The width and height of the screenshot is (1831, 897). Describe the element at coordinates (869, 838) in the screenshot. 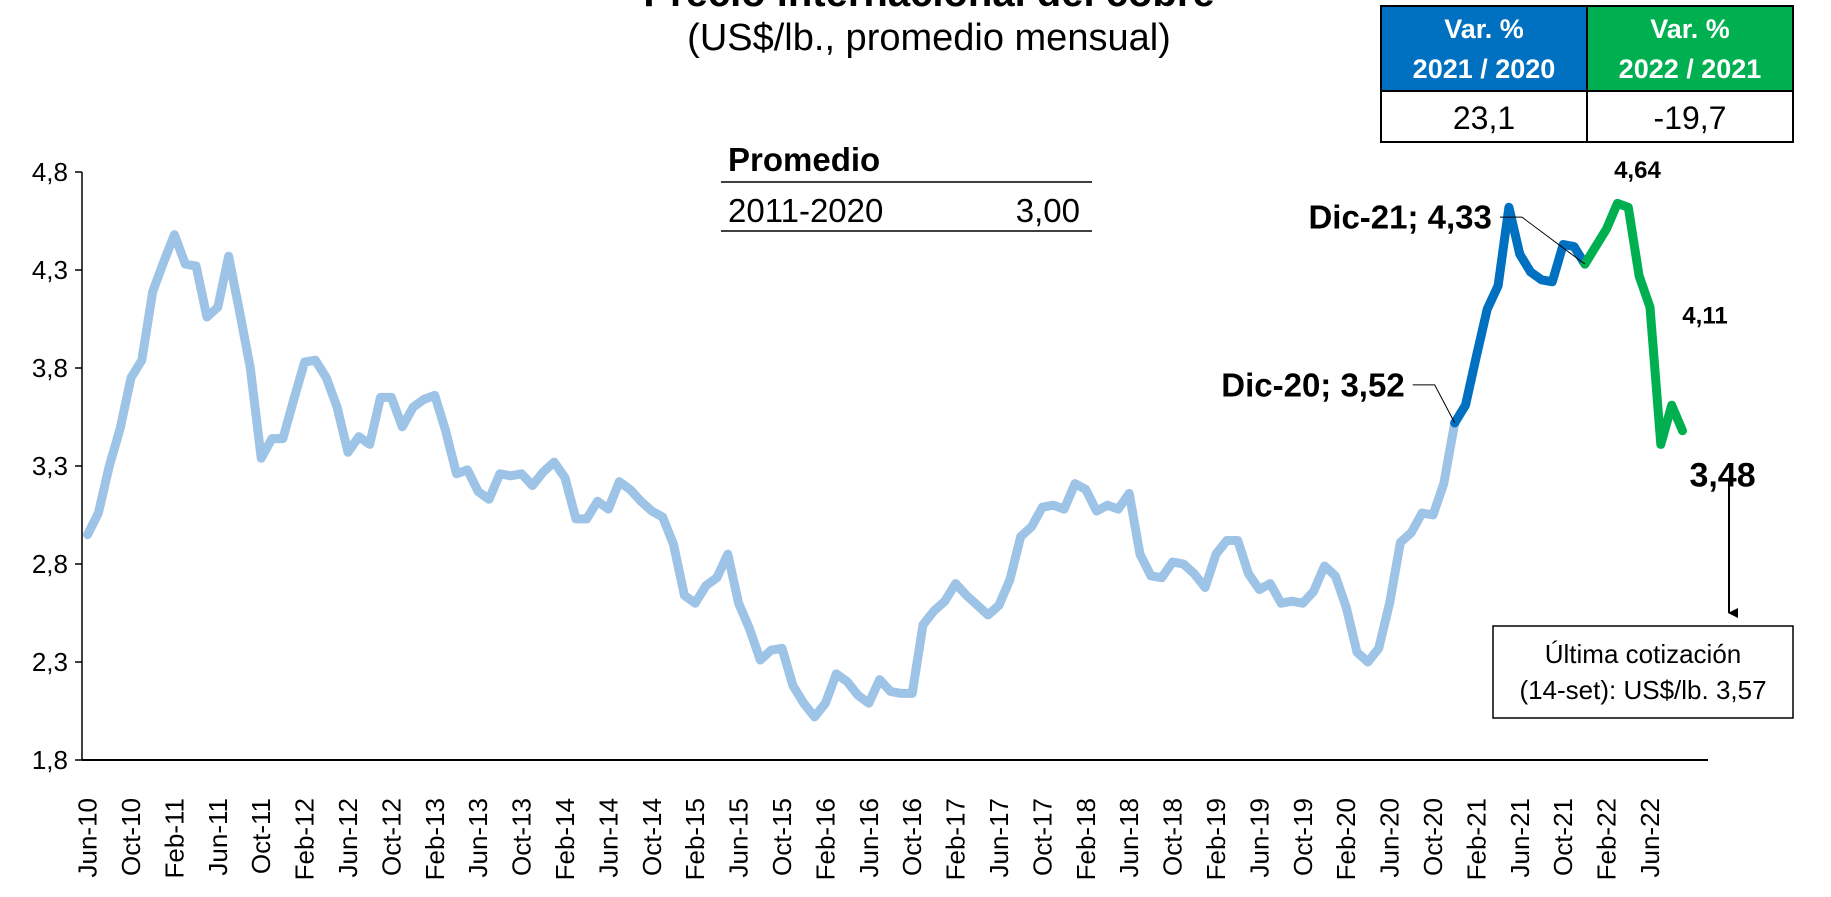

I see `x-tick-label: Jun-16` at that location.